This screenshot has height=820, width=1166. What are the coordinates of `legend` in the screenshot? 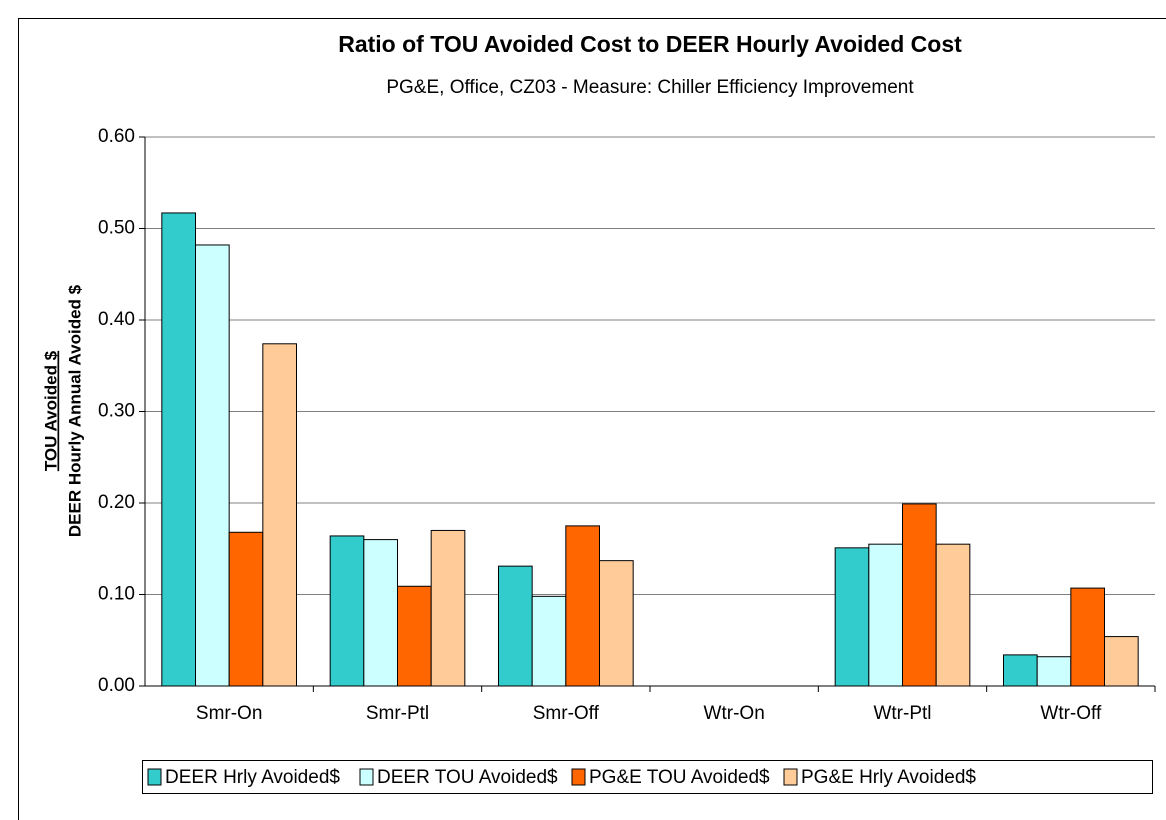 It's located at (647, 777).